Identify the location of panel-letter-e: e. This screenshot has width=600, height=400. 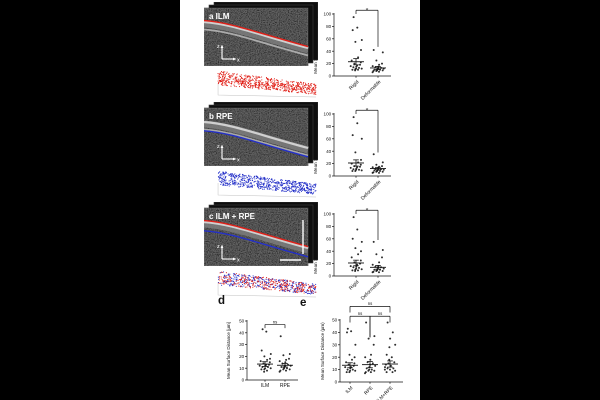
(303, 303).